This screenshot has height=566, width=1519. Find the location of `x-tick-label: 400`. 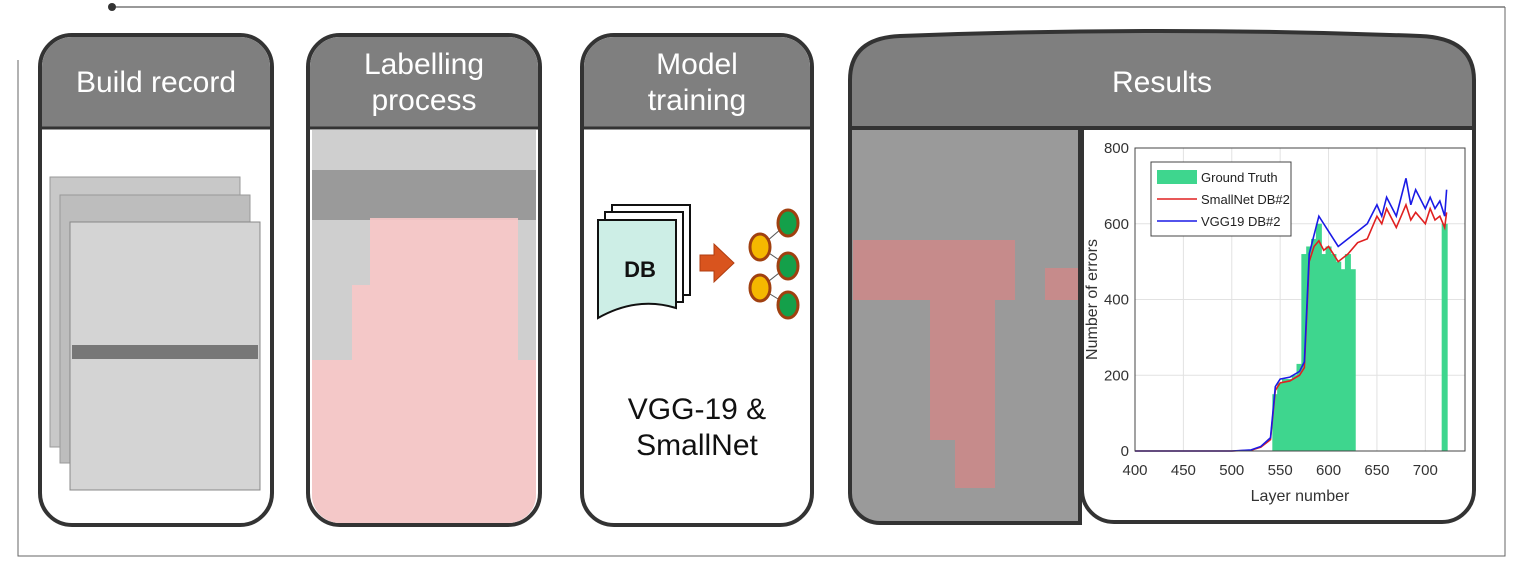

x-tick-label: 400 is located at coordinates (1134, 470).